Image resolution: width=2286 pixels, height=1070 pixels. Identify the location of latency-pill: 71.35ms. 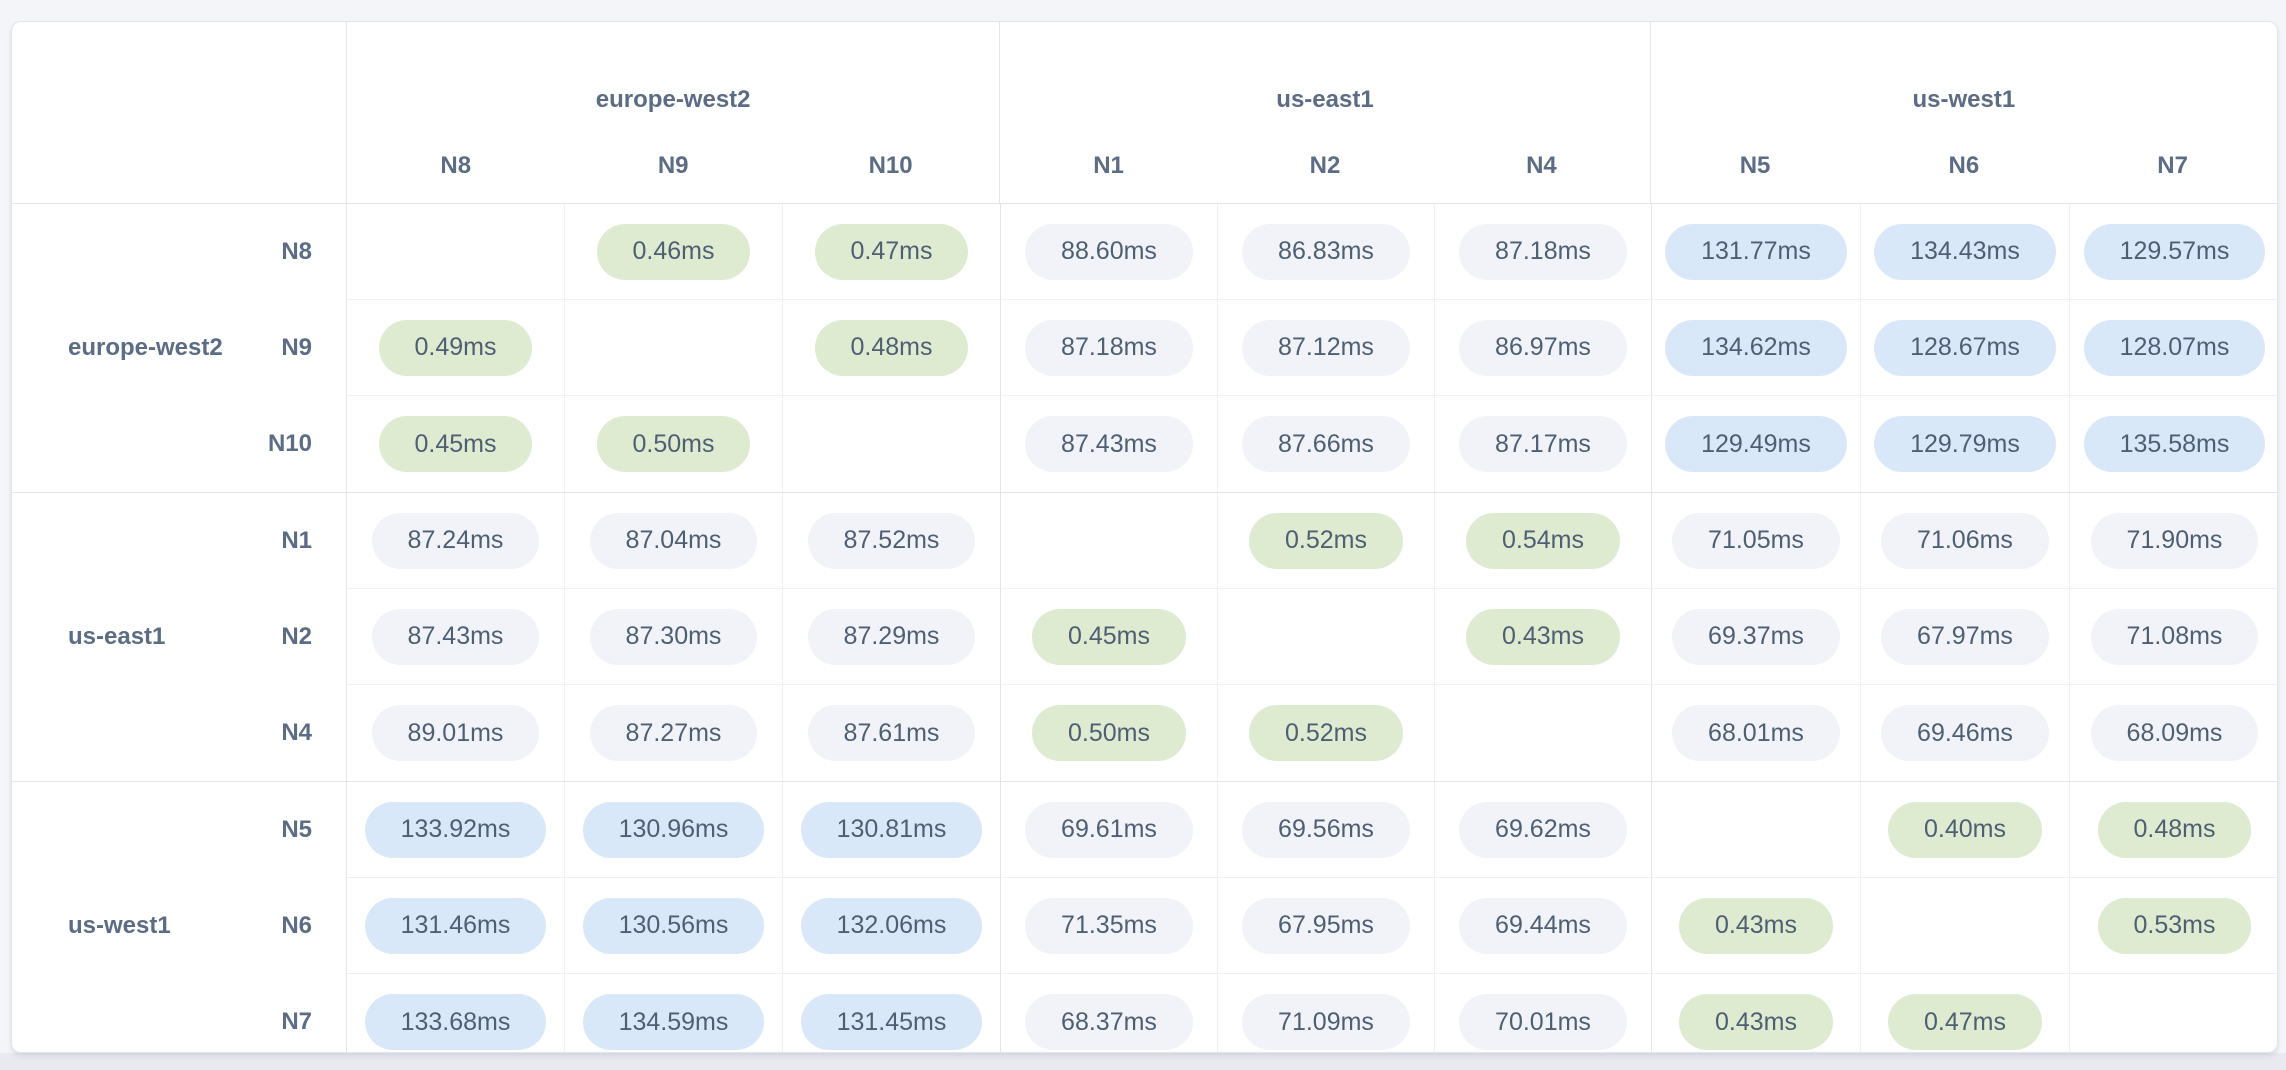
(1109, 925).